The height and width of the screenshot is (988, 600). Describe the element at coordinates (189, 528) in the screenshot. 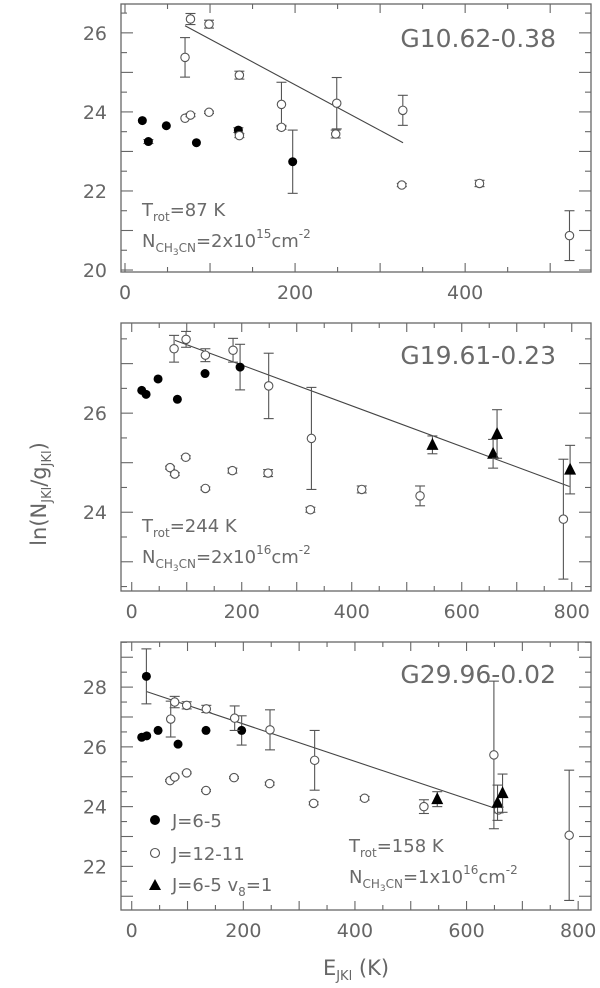

I see `rotation-temperature: Trot=244 K` at that location.